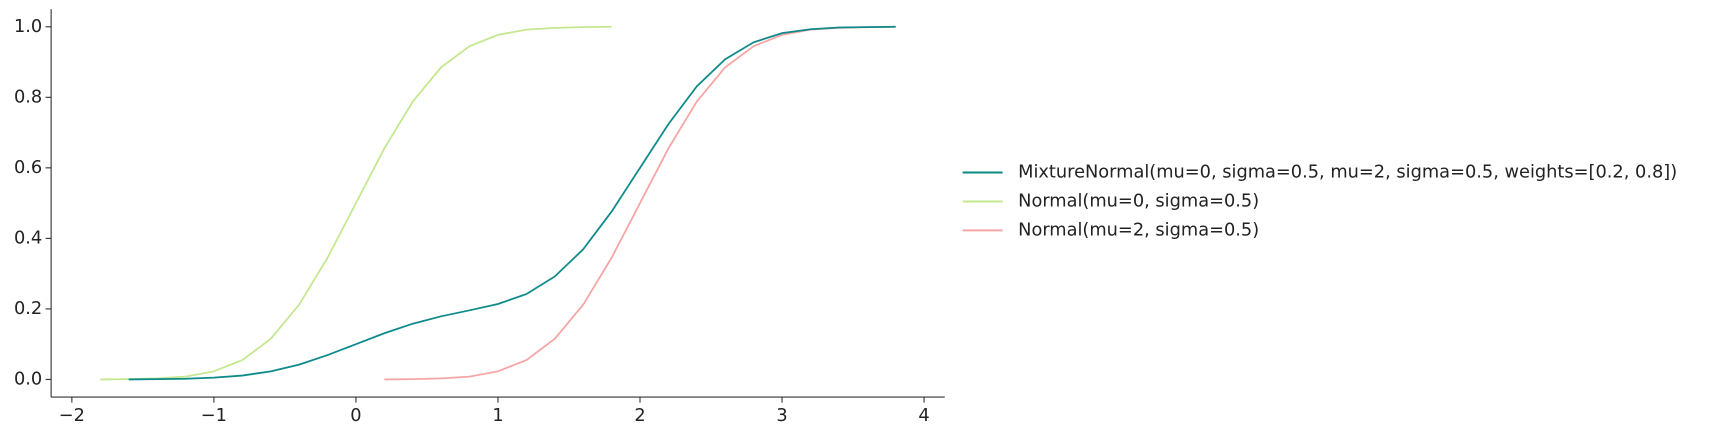 The image size is (1734, 434). I want to click on y-tick-label: 0.2, so click(28, 308).